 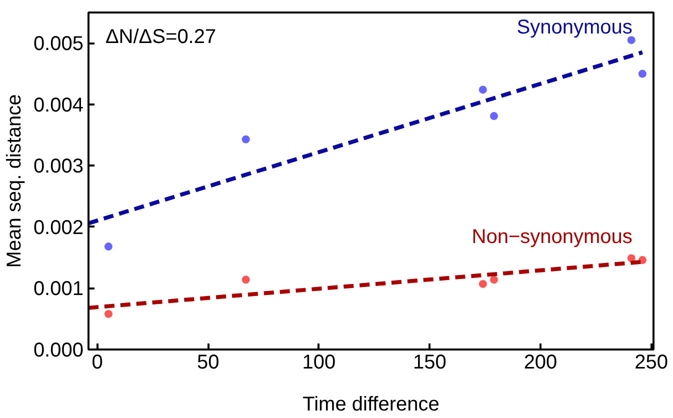 I want to click on x-tick-label: 50, so click(x=208, y=363).